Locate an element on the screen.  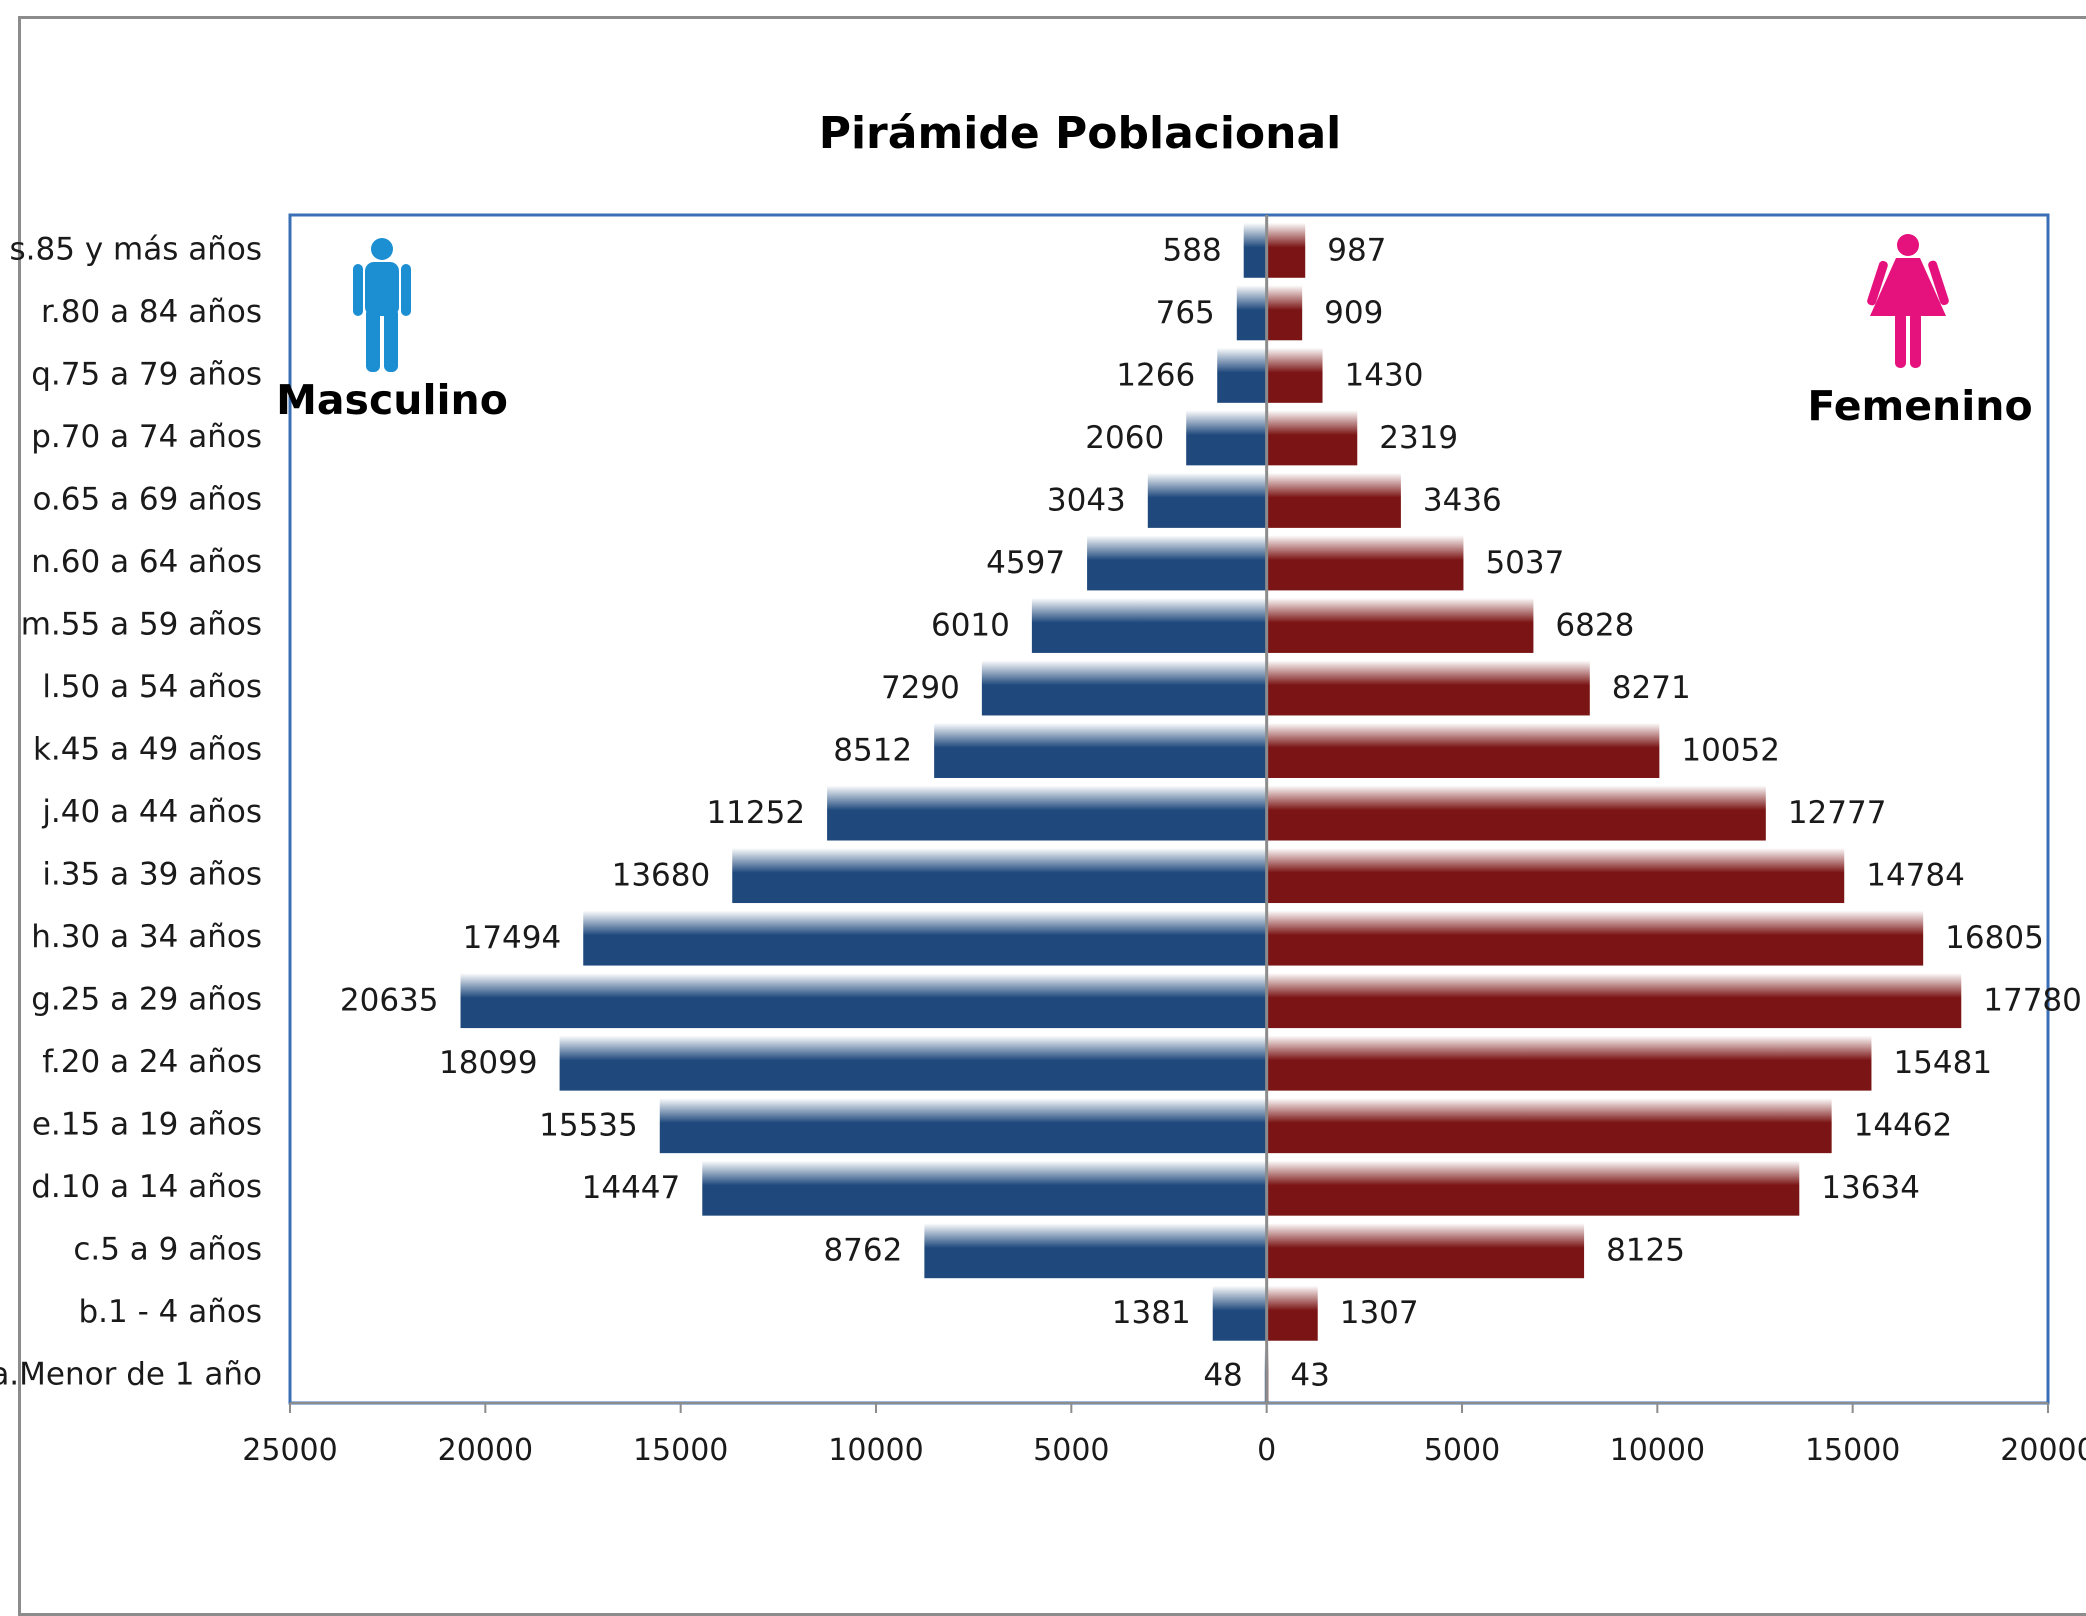
category-label-16: q.75 a 79 años is located at coordinates (146, 374).